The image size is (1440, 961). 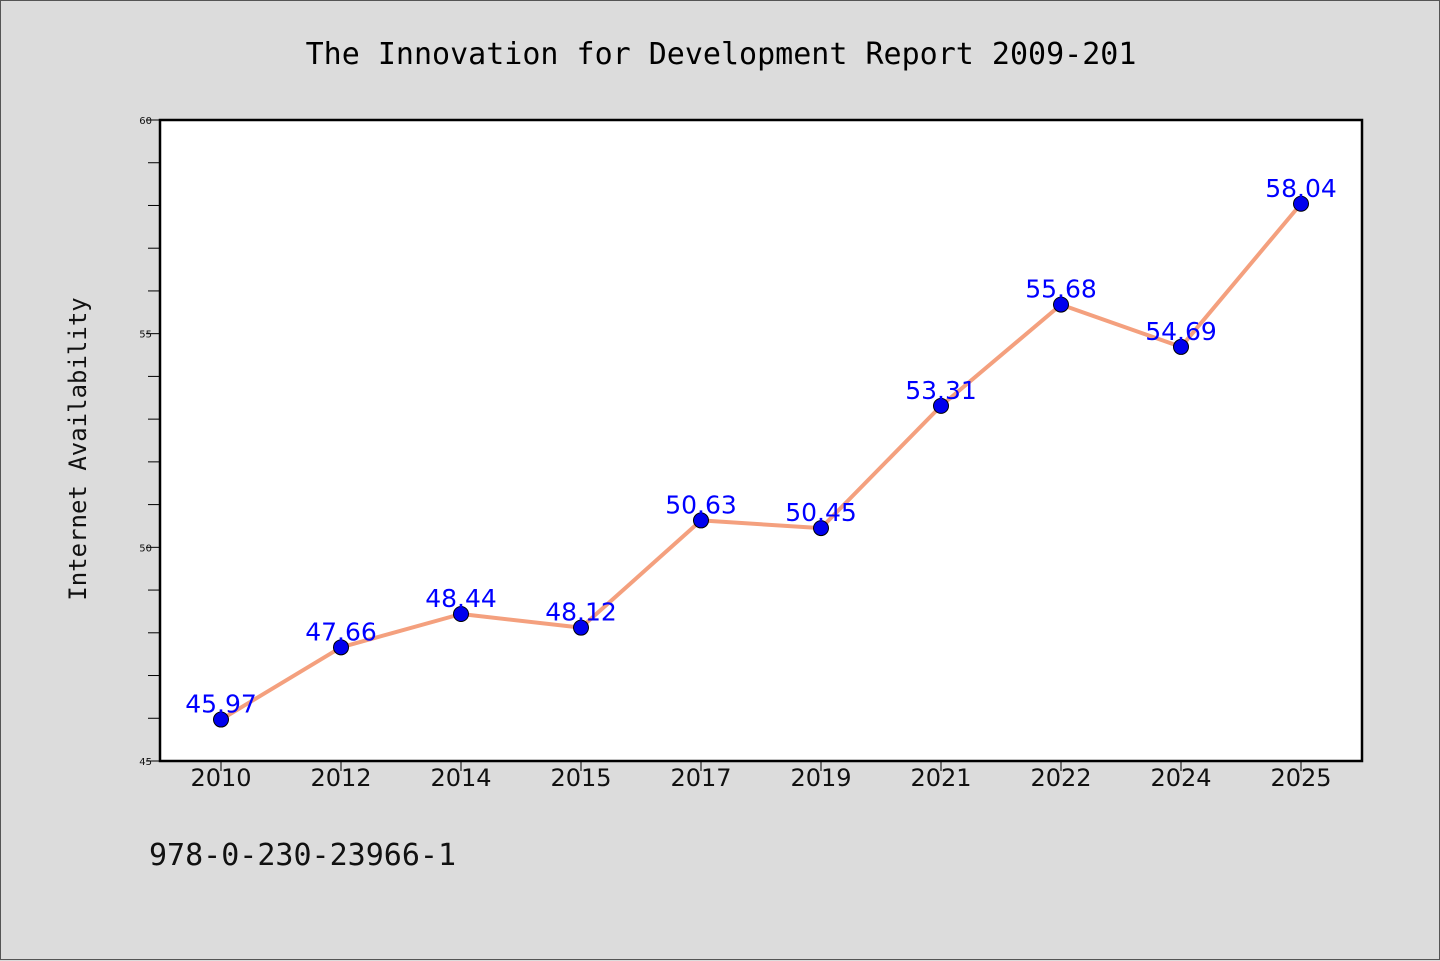 What do you see at coordinates (461, 598) in the screenshot?
I see `data-label: 48.44` at bounding box center [461, 598].